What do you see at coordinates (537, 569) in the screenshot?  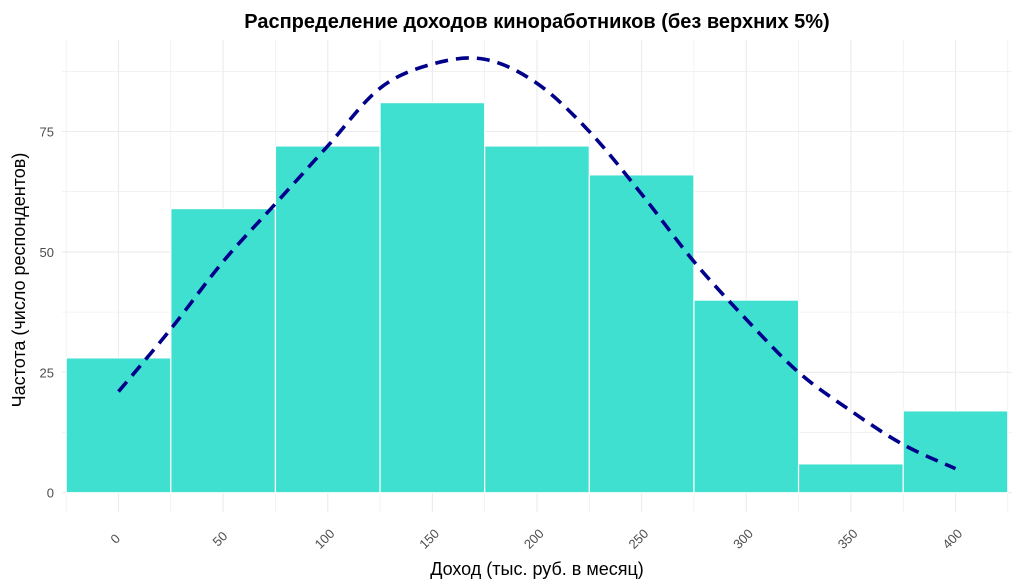 I see `x-axis-label: Доход (тыс. руб. в месяц)` at bounding box center [537, 569].